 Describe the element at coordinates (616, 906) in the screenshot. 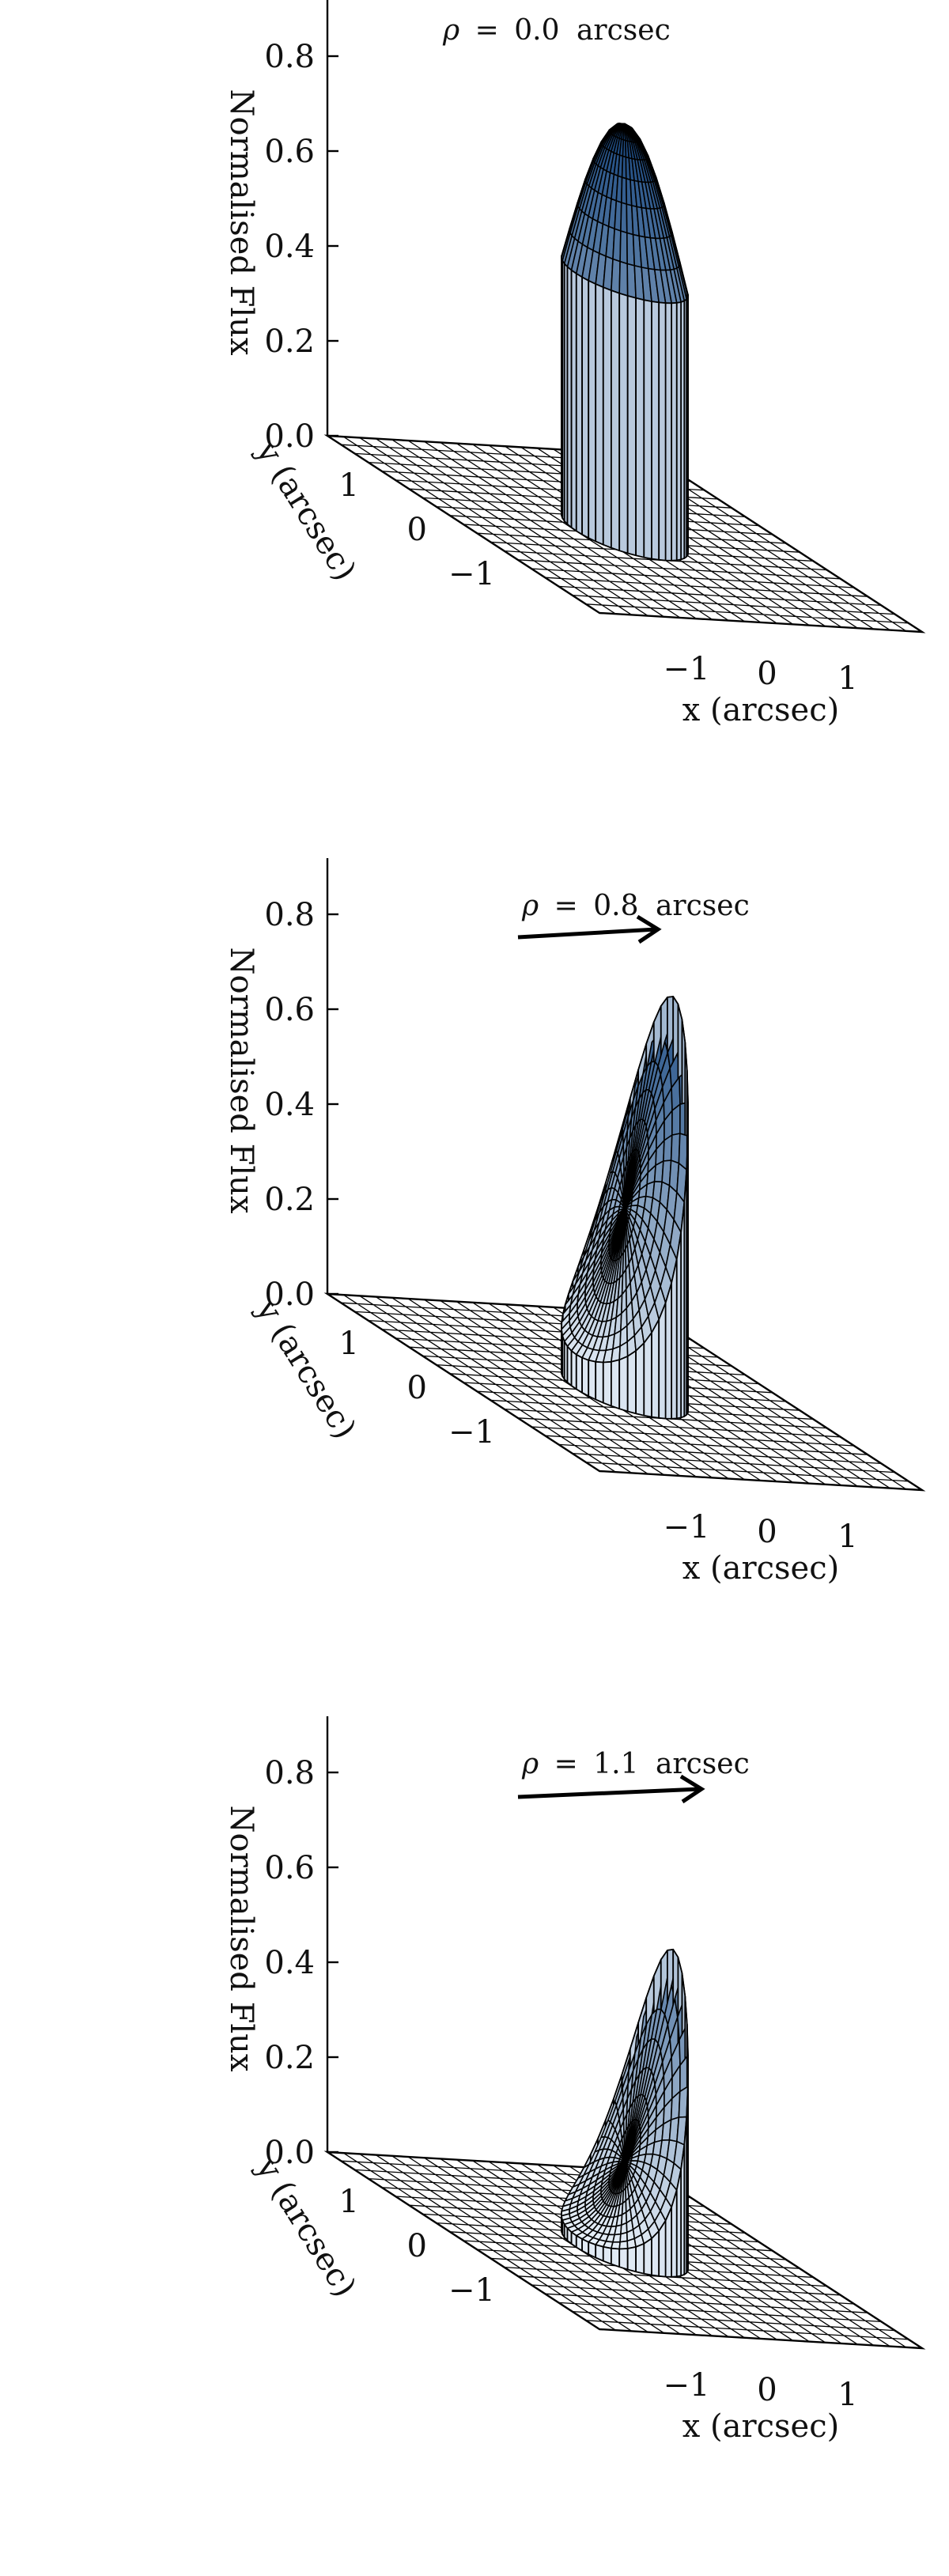

I see `rho-value: 0.8` at that location.